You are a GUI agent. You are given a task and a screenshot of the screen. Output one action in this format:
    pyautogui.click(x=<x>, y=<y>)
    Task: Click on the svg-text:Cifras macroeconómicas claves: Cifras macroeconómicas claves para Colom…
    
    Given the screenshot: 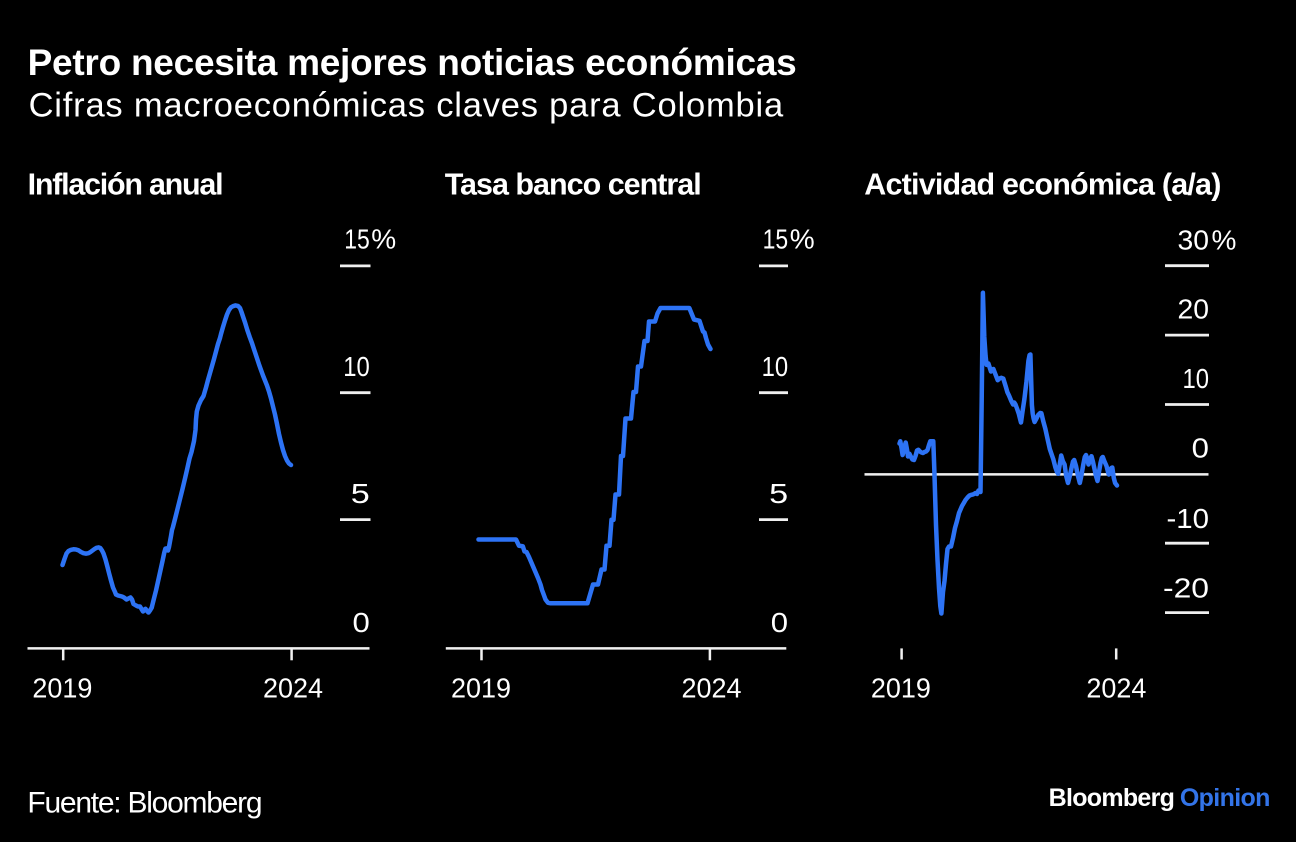 What is the action you would take?
    pyautogui.click(x=406, y=106)
    